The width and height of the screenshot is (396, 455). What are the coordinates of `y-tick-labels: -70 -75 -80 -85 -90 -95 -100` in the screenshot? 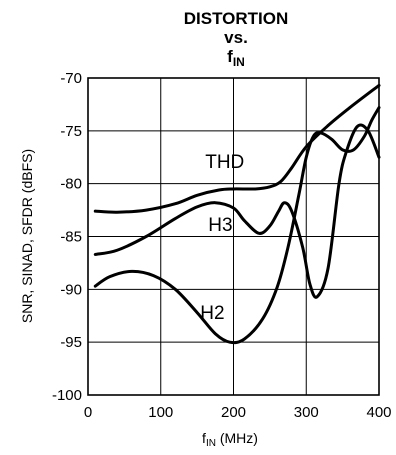 It's located at (67, 237).